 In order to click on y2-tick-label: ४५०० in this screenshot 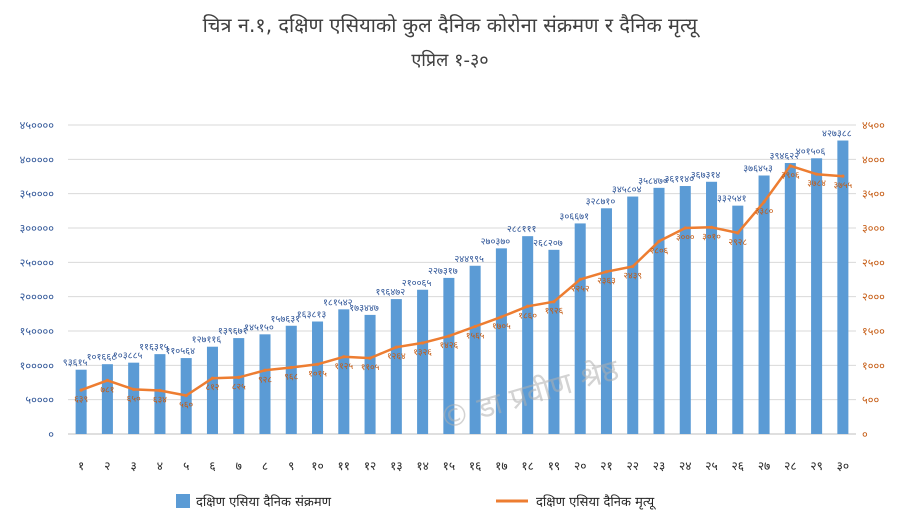, I will do `click(873, 125)`.